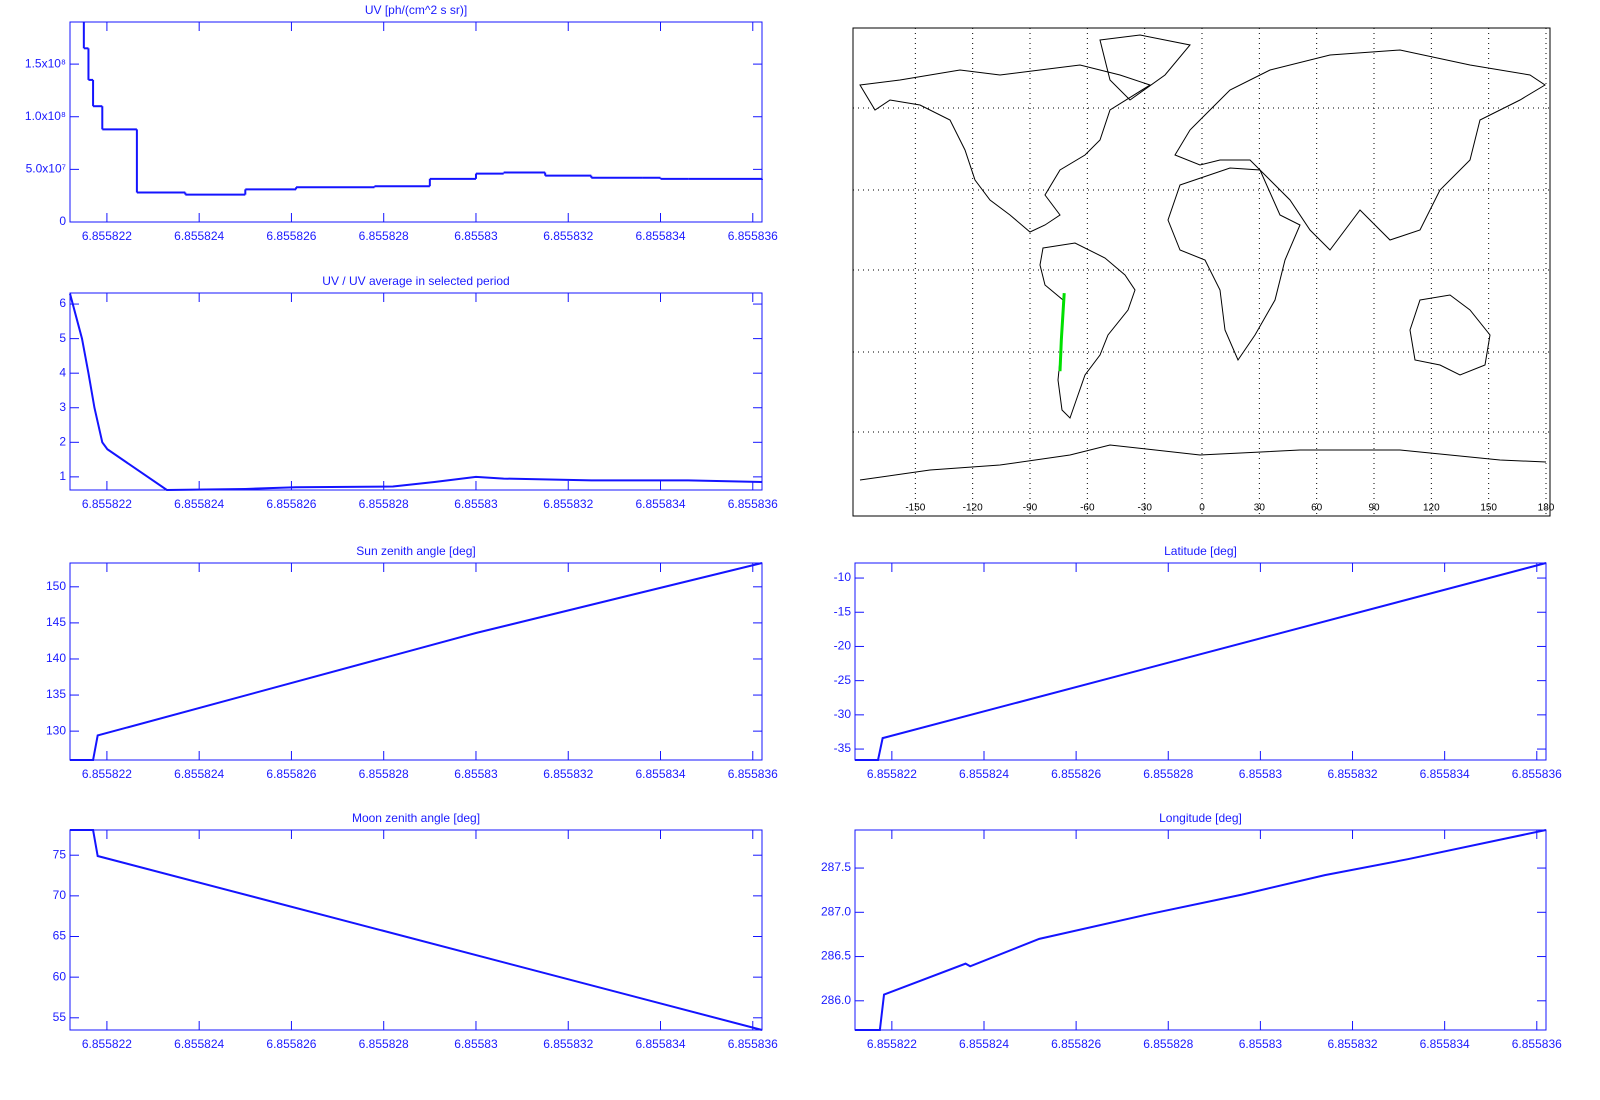 This screenshot has height=1100, width=1600. I want to click on y-tick-label: 286.5, so click(836, 956).